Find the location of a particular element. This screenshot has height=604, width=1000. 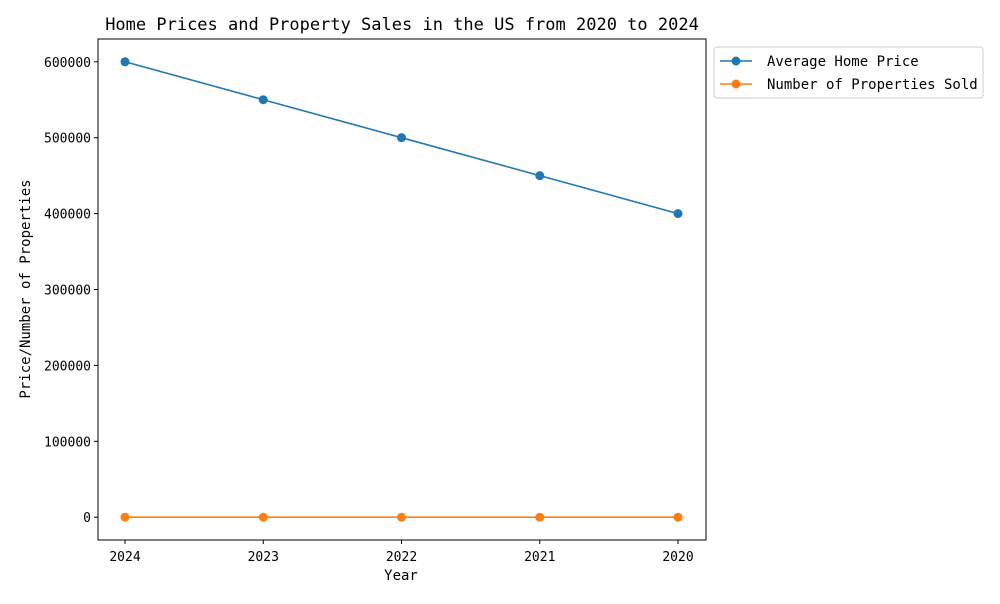

x-axis-ticks: 2024 2023 2022 2021 2020 is located at coordinates (401, 552).